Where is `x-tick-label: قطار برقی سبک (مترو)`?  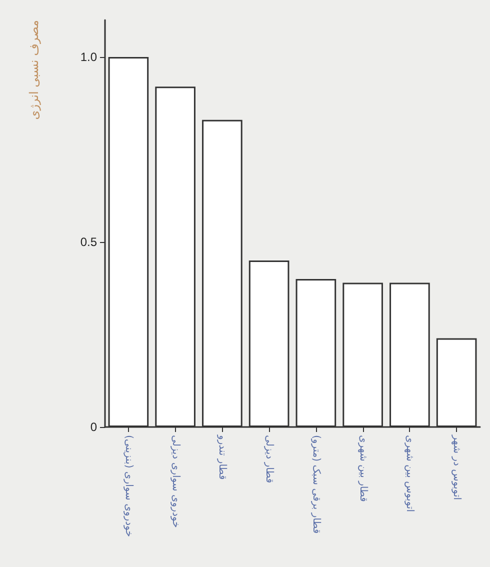 x-tick-label: قطار برقی سبک (مترو) is located at coordinates (316, 484).